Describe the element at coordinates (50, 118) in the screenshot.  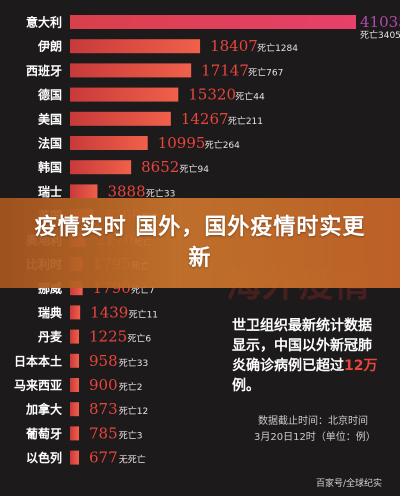
I see `country-label: 美国` at that location.